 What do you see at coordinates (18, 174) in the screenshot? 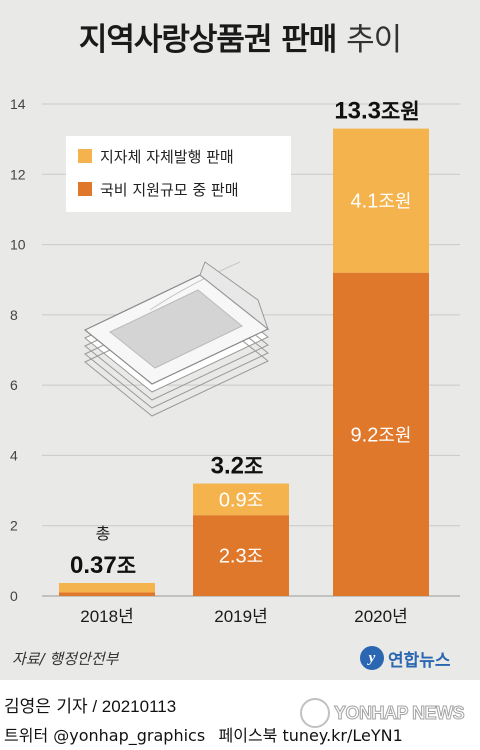
I see `y-tick-label: 12` at bounding box center [18, 174].